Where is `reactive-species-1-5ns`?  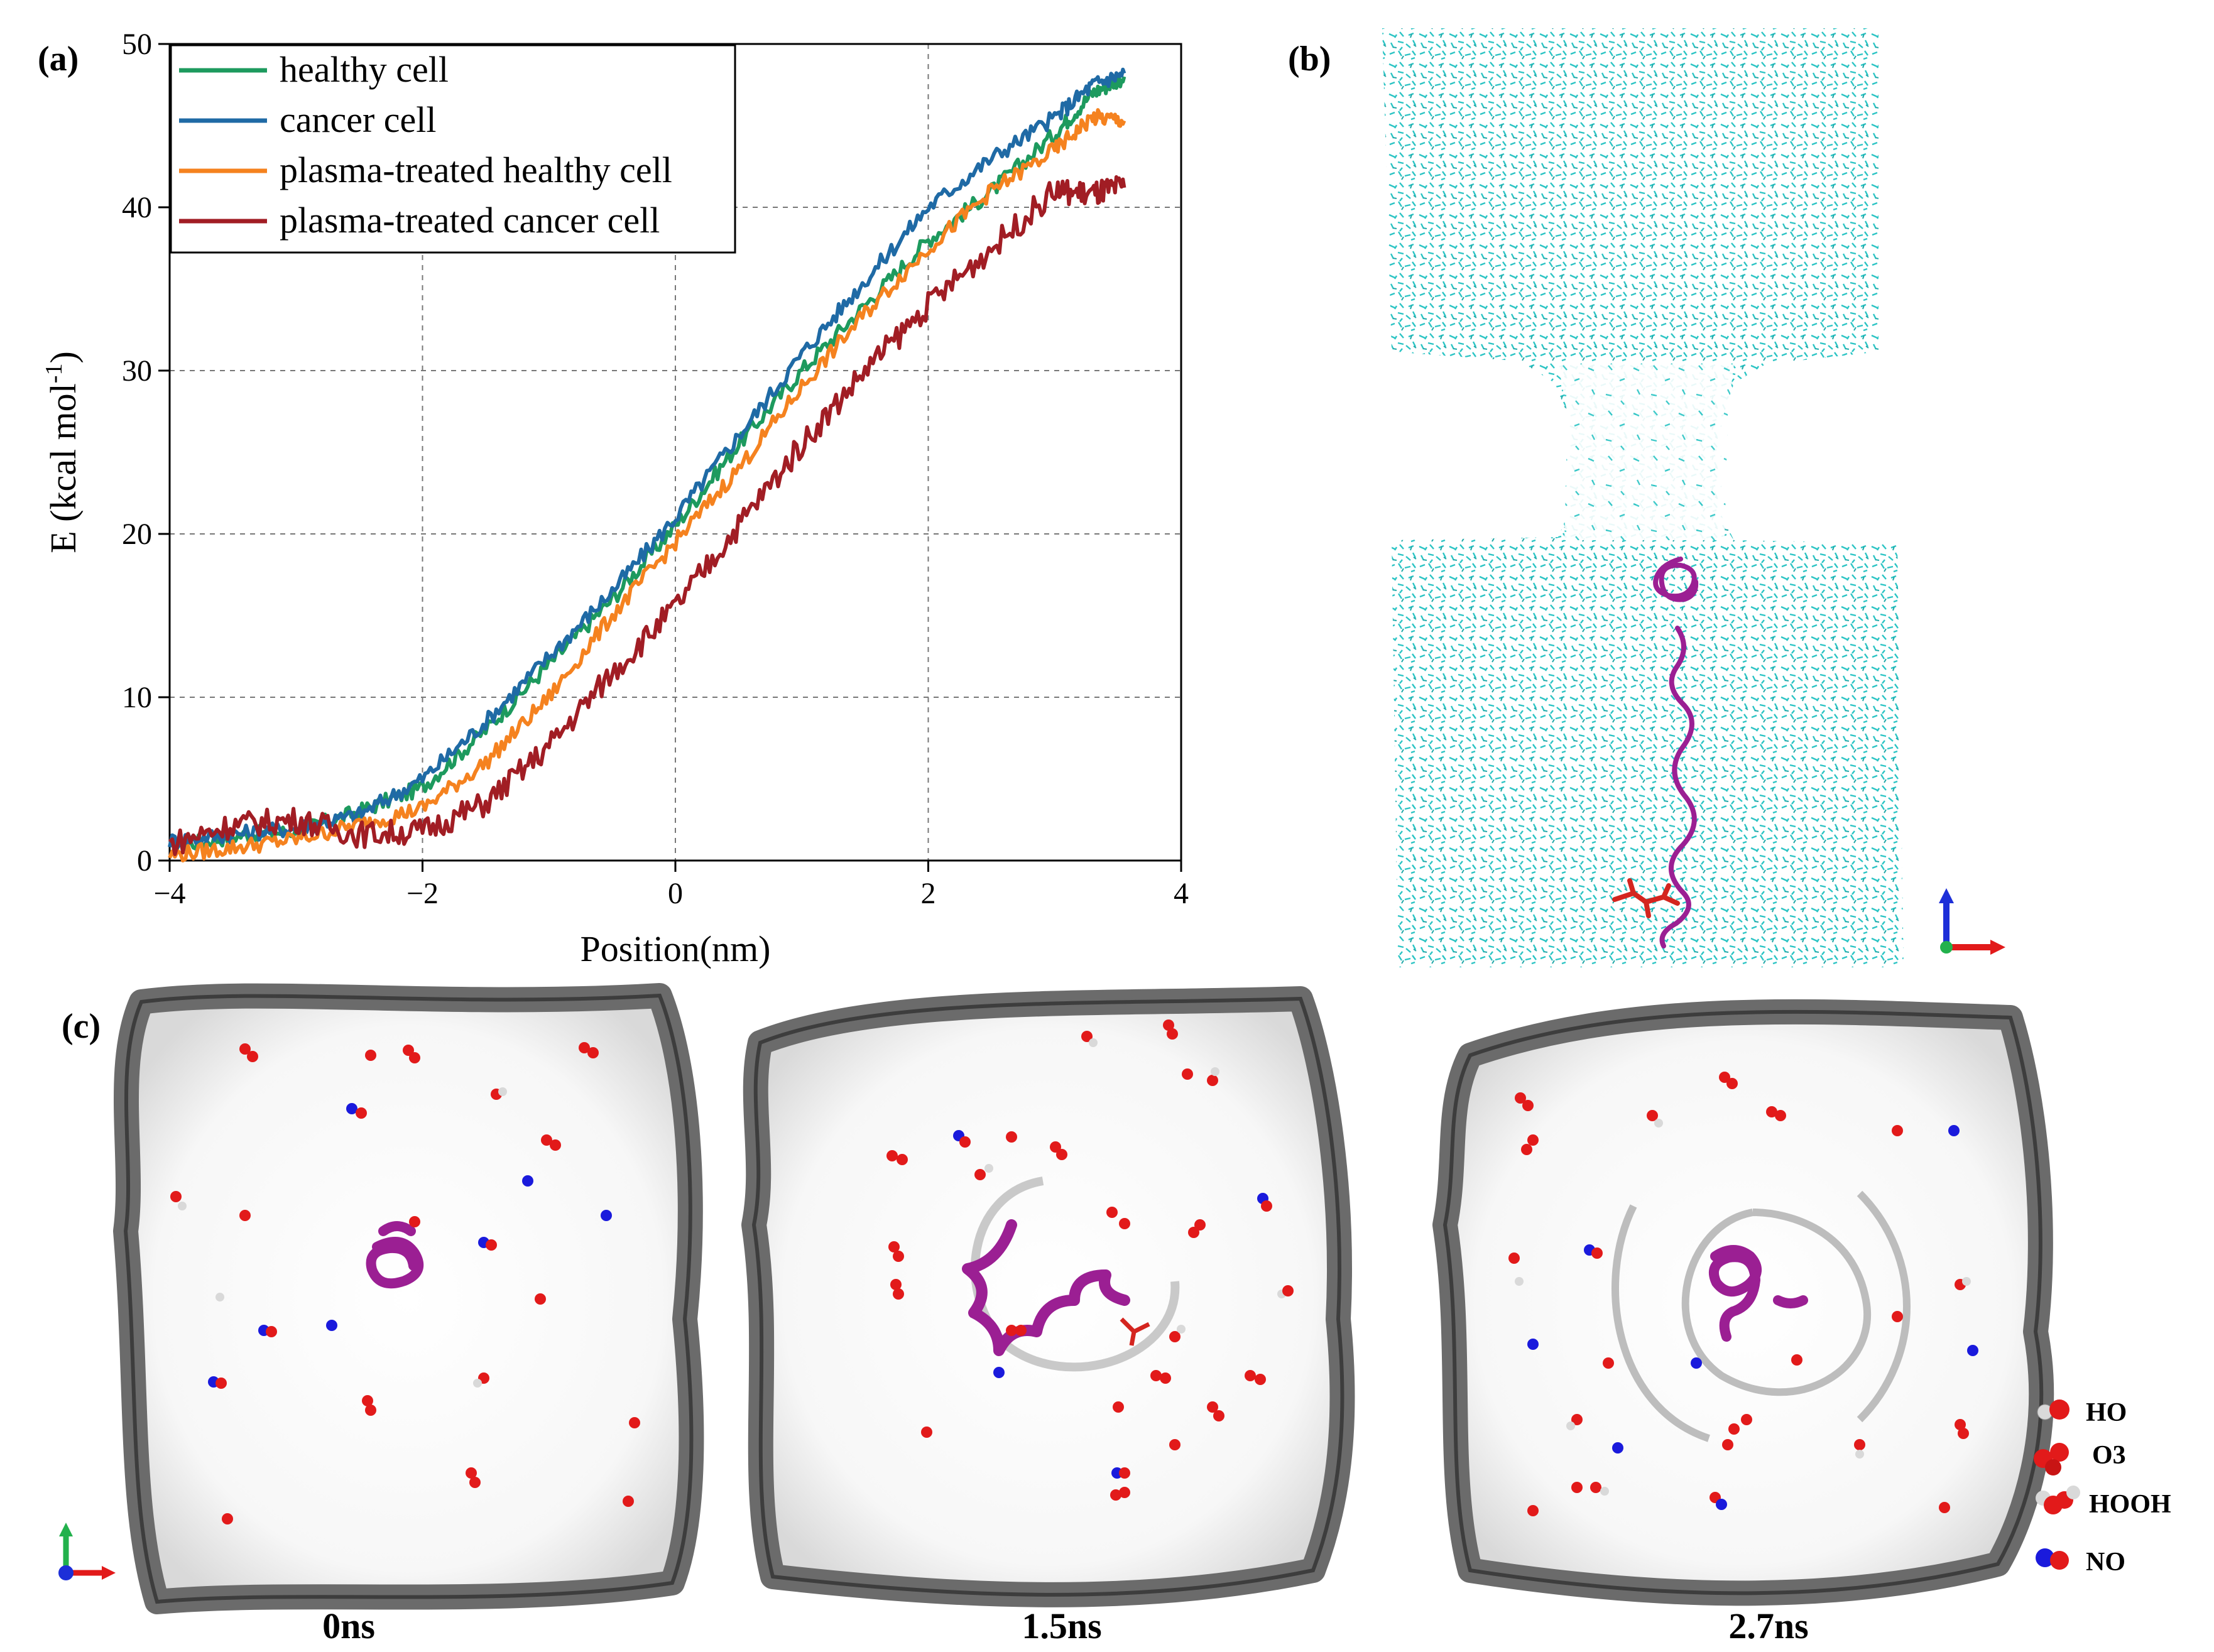 reactive-species-1-5ns is located at coordinates (1090, 1260).